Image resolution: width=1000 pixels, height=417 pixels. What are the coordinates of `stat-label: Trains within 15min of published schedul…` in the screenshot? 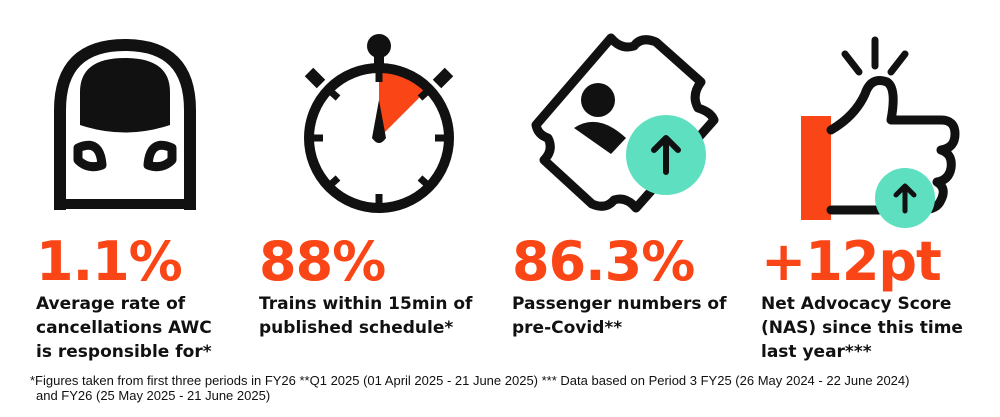 It's located at (366, 316).